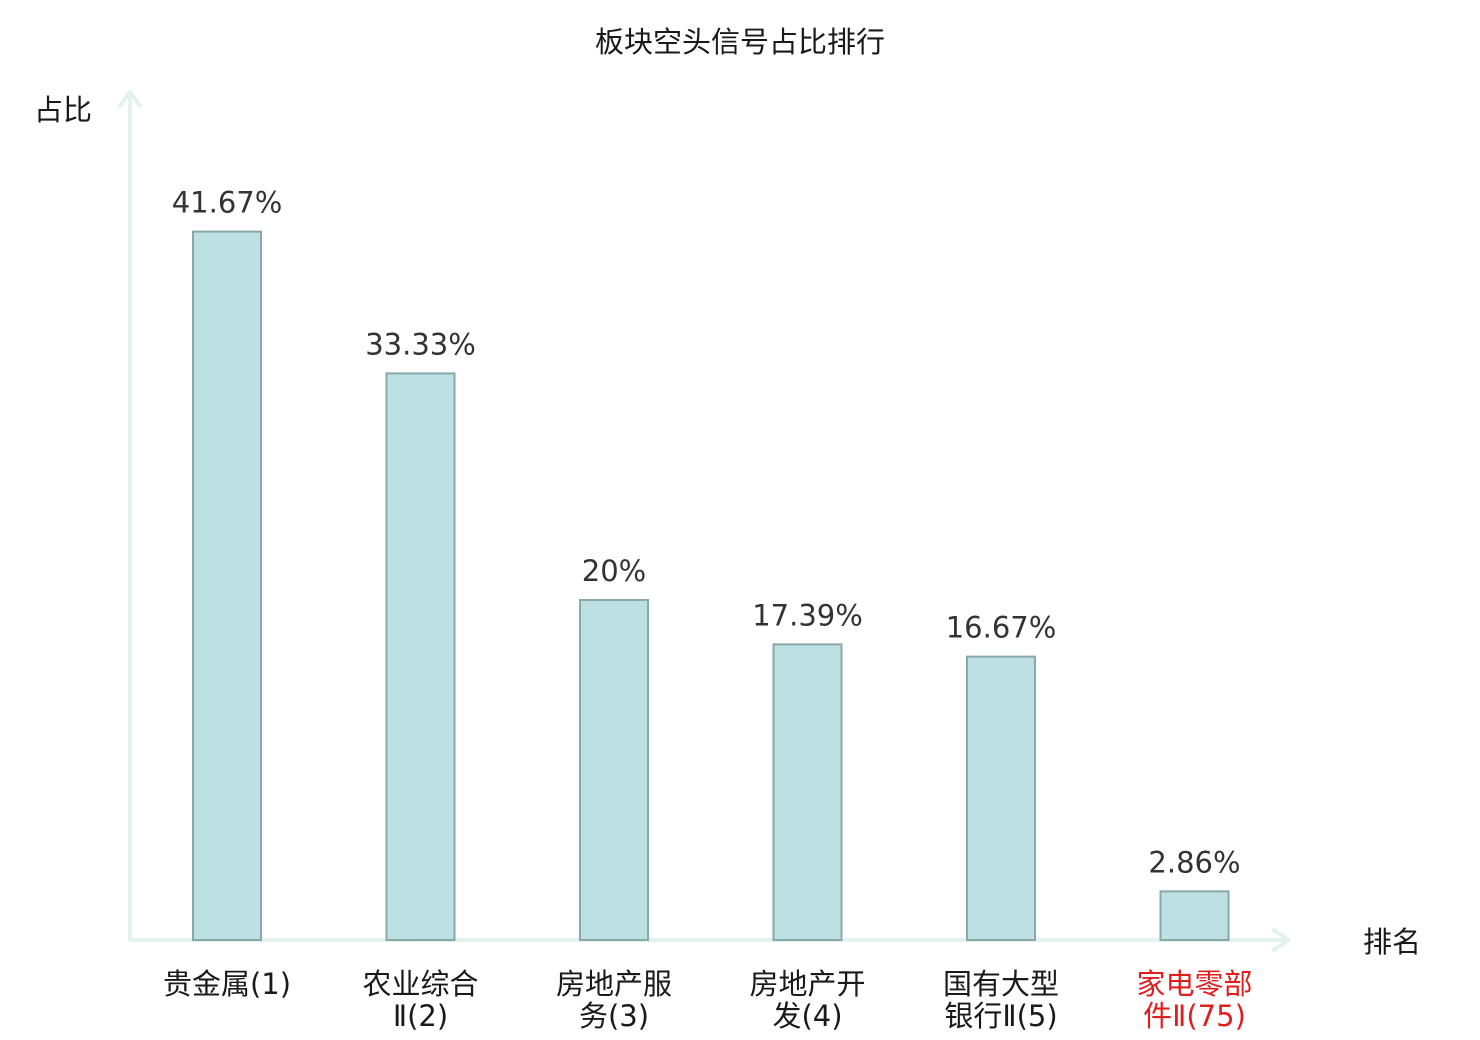 The width and height of the screenshot is (1480, 1040). What do you see at coordinates (130, 99) in the screenshot?
I see `y-axis-arrow` at bounding box center [130, 99].